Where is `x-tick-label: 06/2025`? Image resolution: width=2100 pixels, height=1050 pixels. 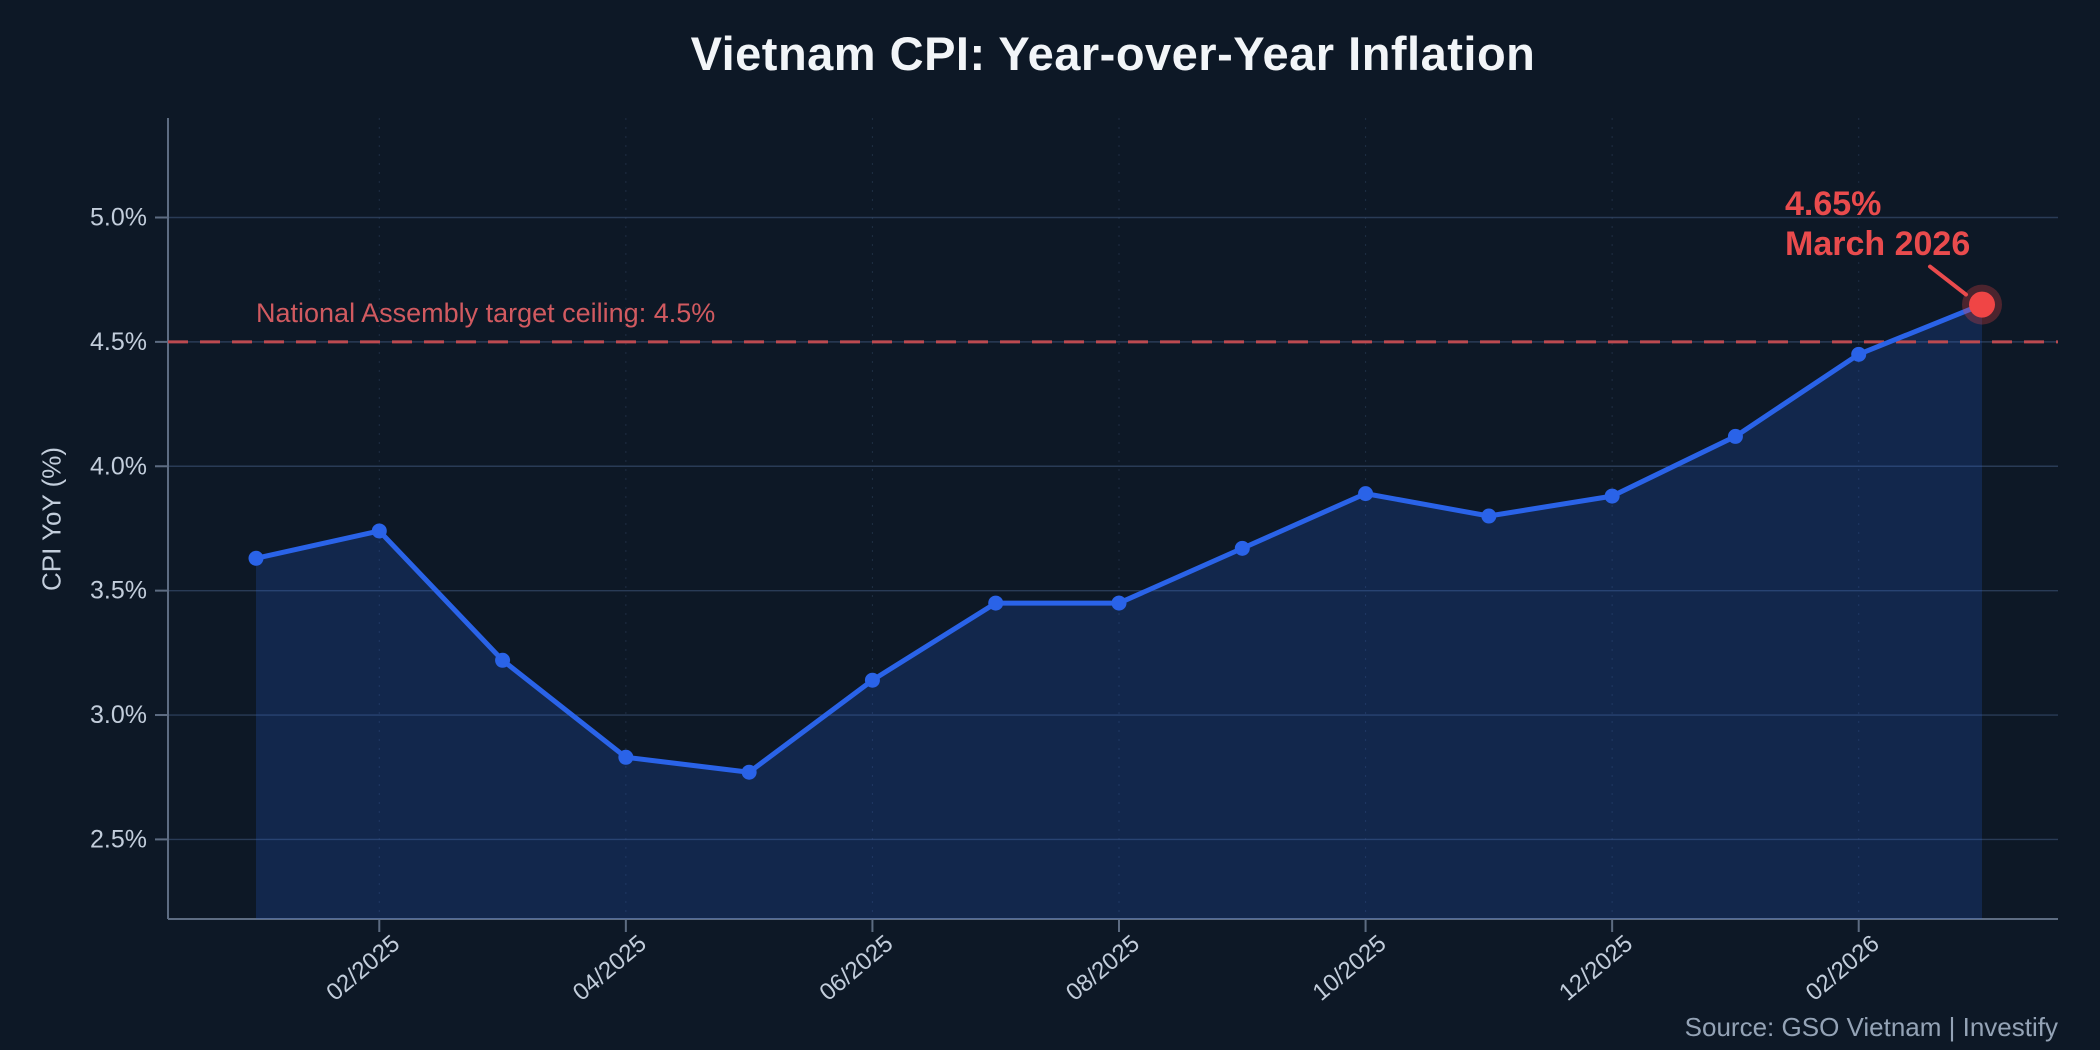 x-tick-label: 06/2025 is located at coordinates (856, 968).